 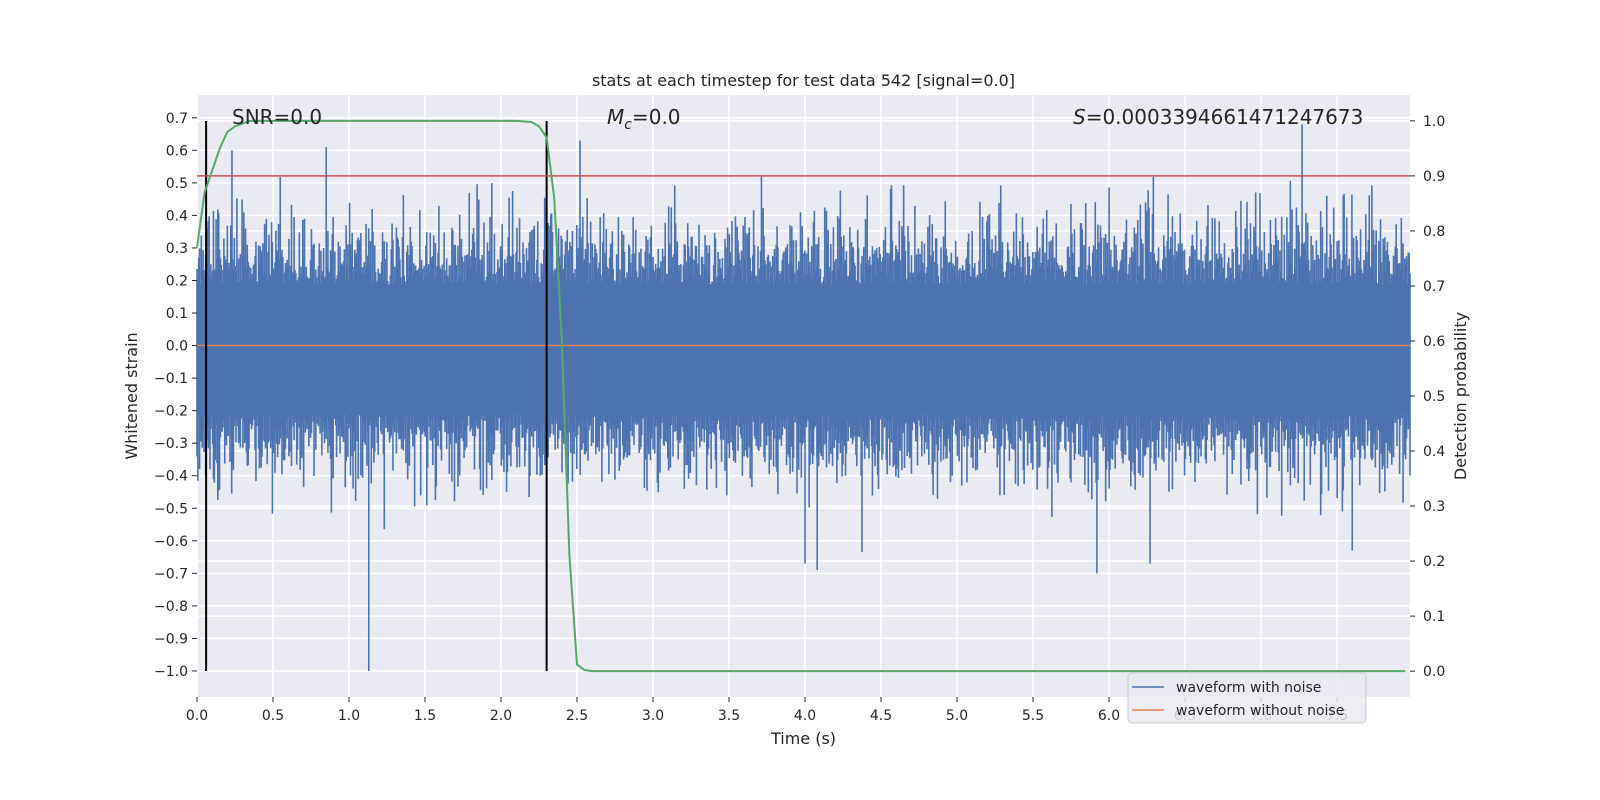 What do you see at coordinates (171, 412) in the screenshot?
I see `y-tick-label: −0.2` at bounding box center [171, 412].